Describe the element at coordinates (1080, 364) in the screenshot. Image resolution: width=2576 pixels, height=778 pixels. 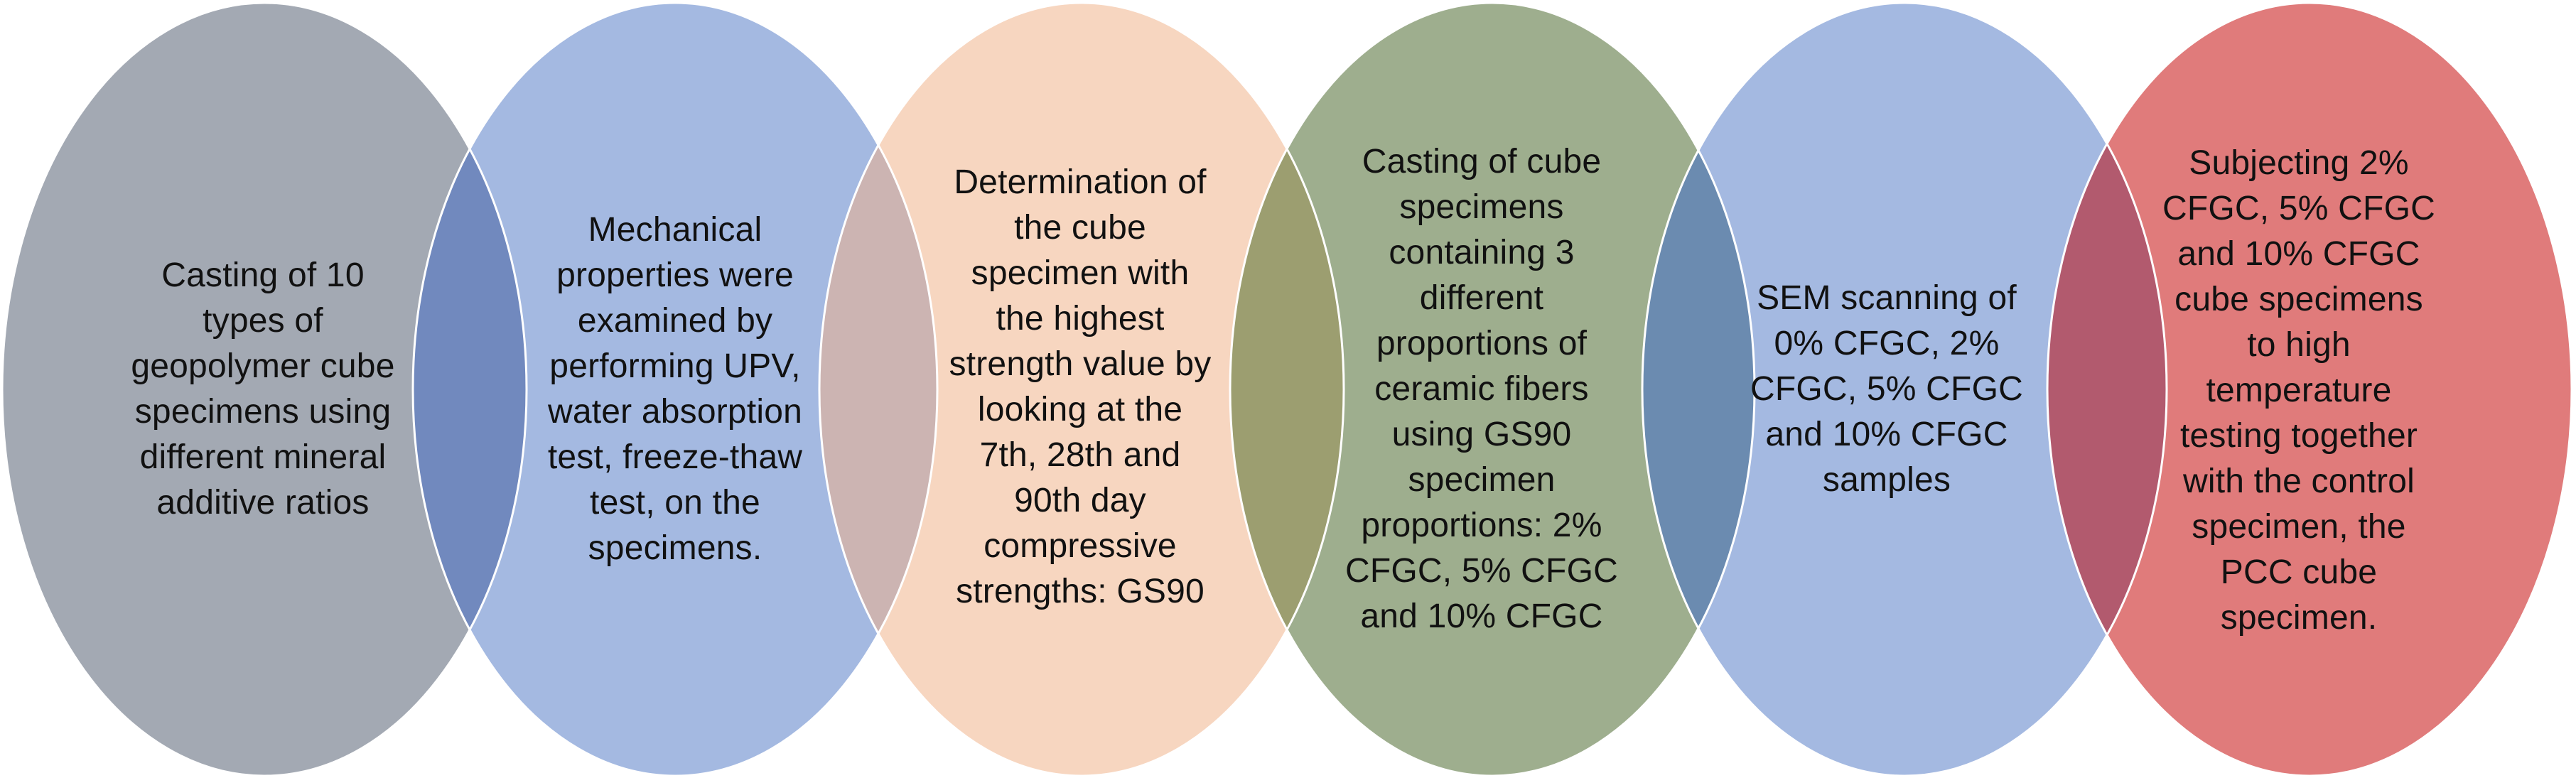
I see `step-3-line-5: strength value by` at that location.